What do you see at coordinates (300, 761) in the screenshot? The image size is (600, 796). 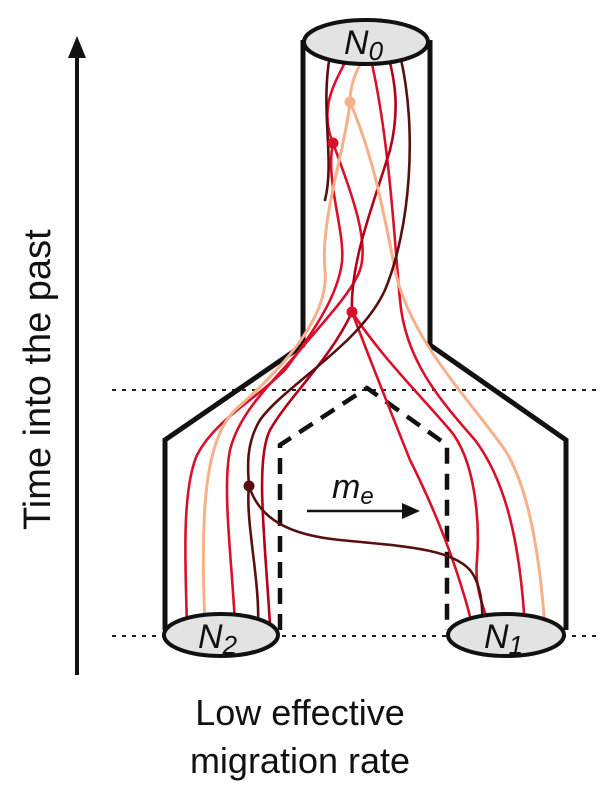 I see `caption-line-2: migration rate` at bounding box center [300, 761].